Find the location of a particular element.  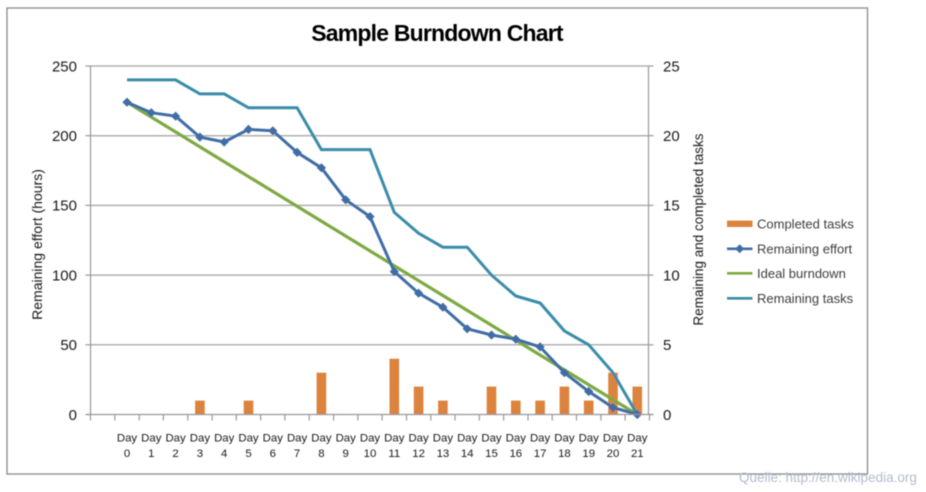

svg-text: Ideal burndown is located at coordinates (801, 273).